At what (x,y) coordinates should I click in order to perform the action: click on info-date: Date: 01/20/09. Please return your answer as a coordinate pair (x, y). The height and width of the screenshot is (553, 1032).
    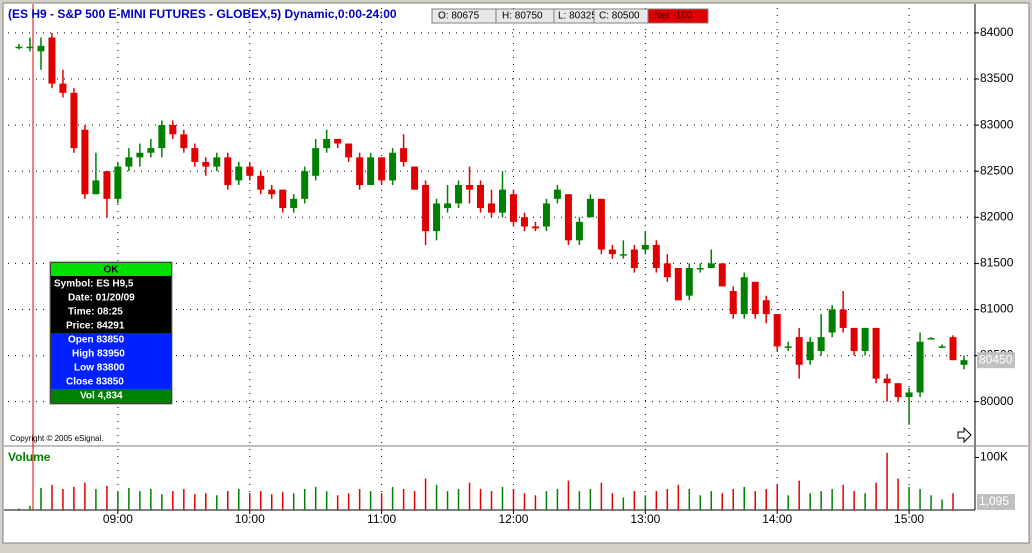
    Looking at the image, I should click on (101, 298).